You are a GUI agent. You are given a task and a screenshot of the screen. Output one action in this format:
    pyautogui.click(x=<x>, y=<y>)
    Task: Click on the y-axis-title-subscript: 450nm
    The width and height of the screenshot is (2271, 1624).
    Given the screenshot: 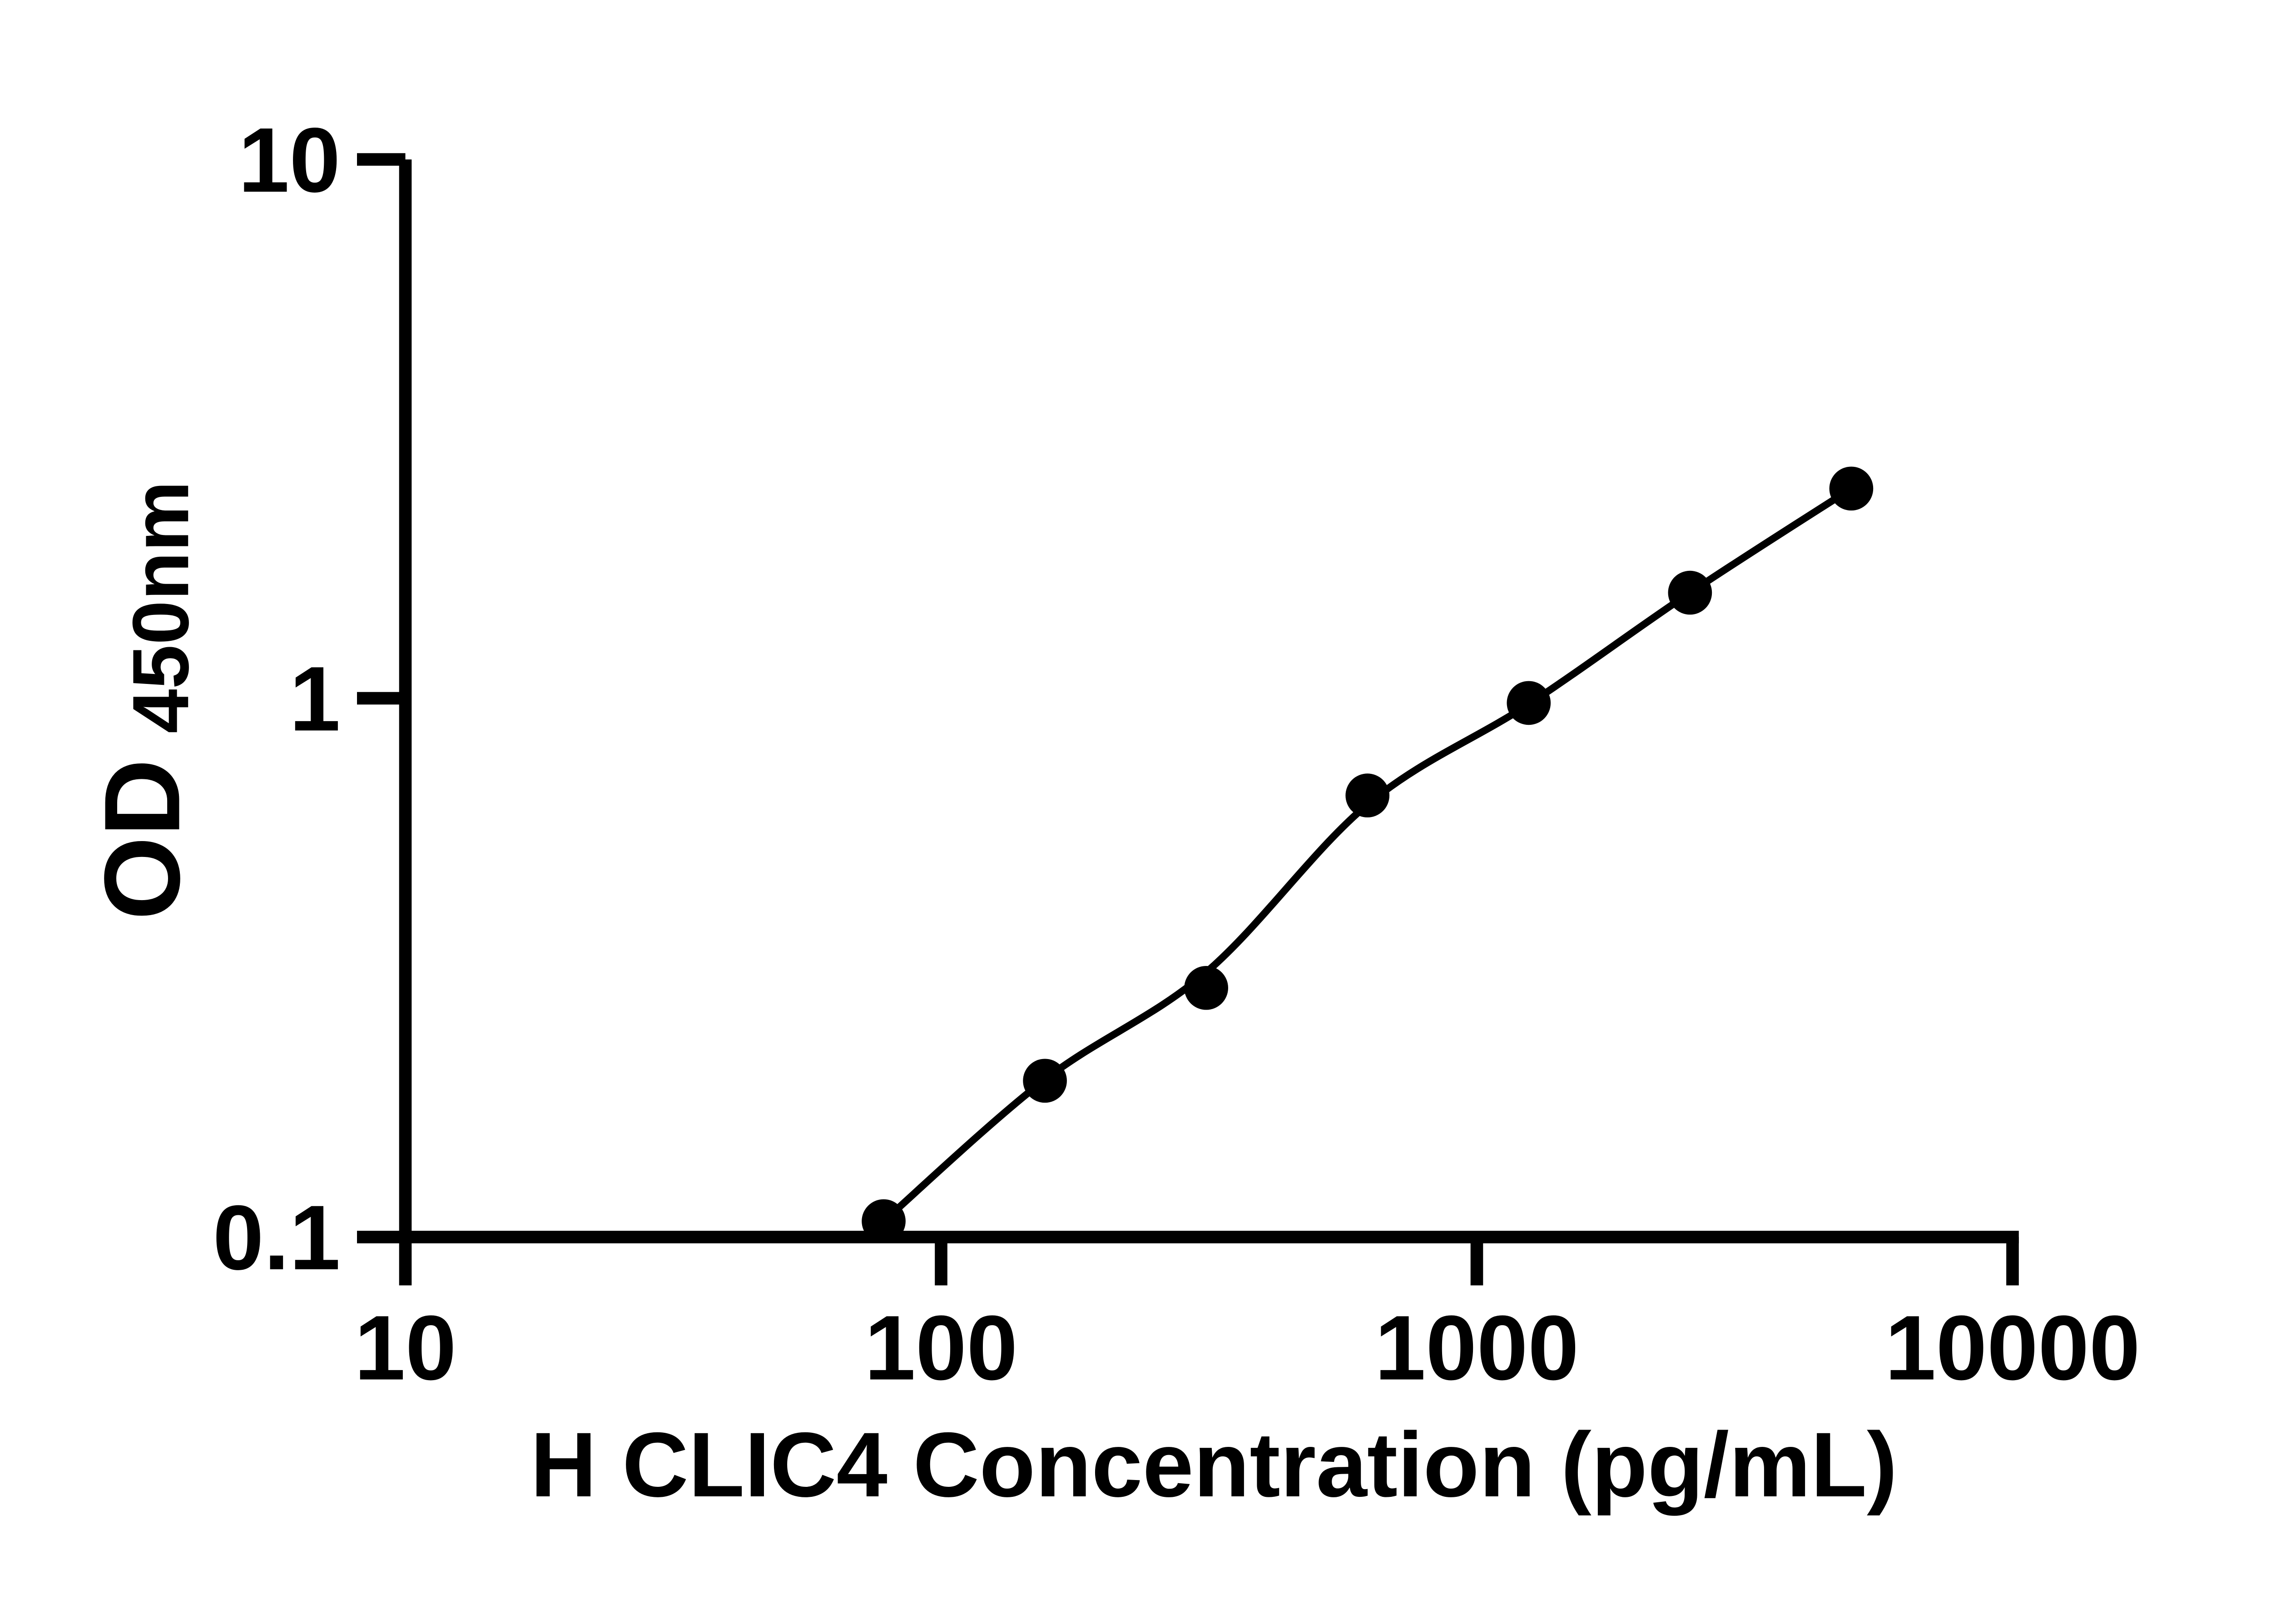 What is the action you would take?
    pyautogui.click(x=160, y=607)
    